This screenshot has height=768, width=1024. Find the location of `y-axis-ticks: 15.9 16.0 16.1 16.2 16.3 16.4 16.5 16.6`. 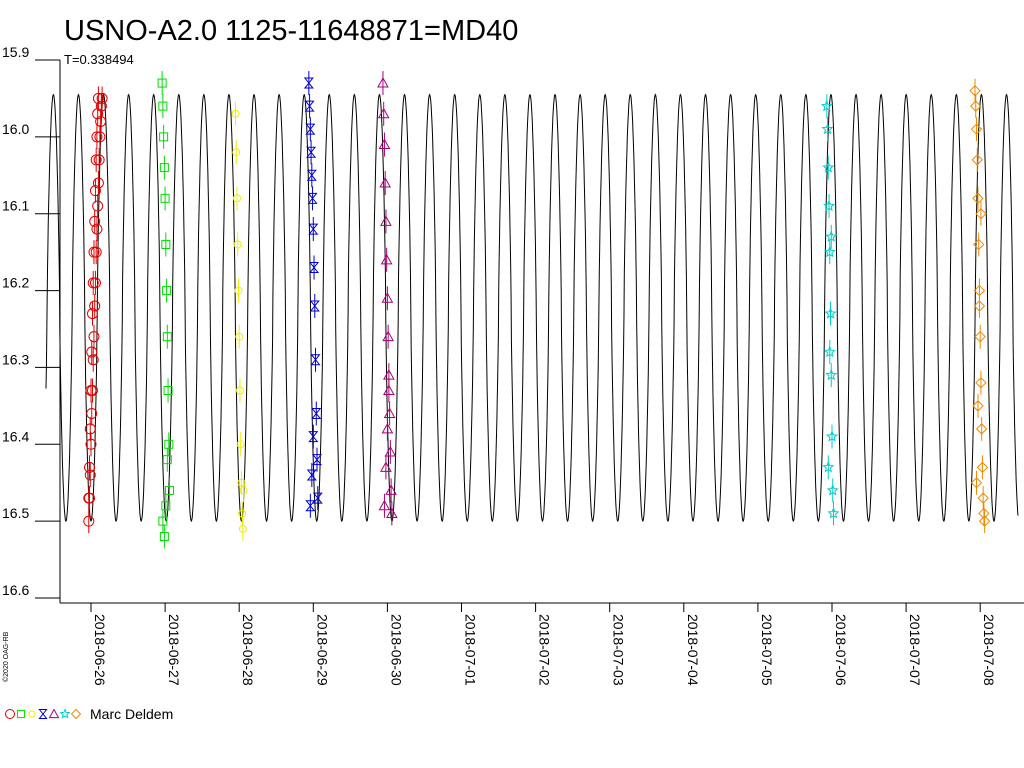

y-axis-ticks: 15.9 16.0 16.1 16.2 16.3 16.4 16.5 16.6 is located at coordinates (31, 321).